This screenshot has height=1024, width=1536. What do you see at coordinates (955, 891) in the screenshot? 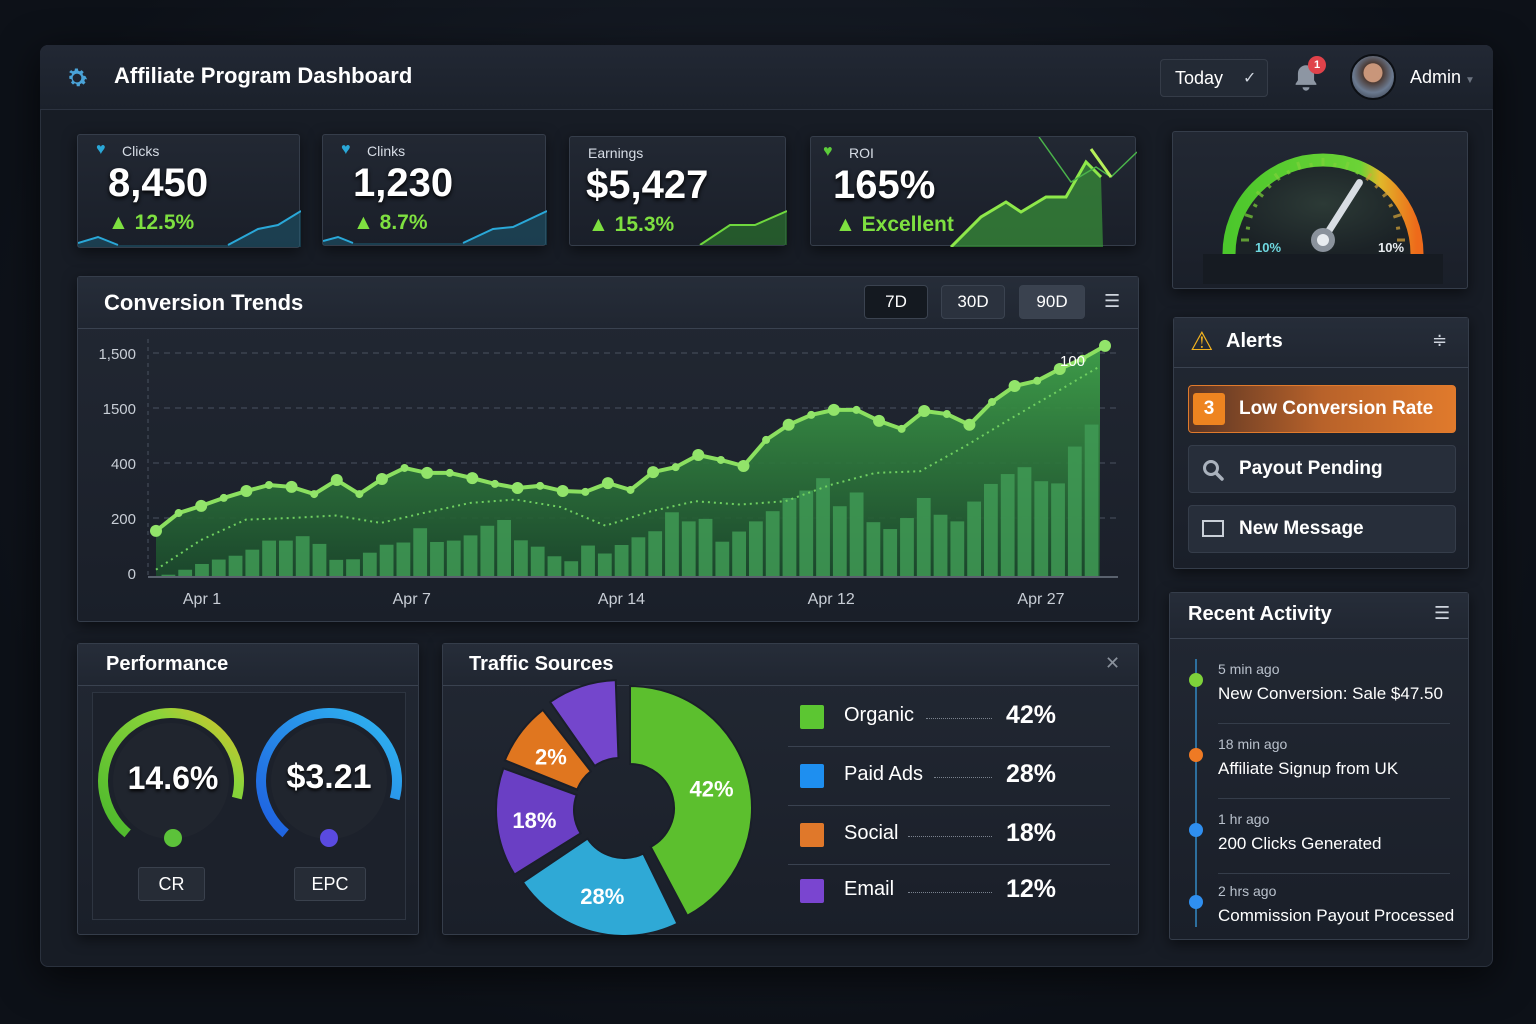
I see `legend-item-email: Email 12%` at bounding box center [955, 891].